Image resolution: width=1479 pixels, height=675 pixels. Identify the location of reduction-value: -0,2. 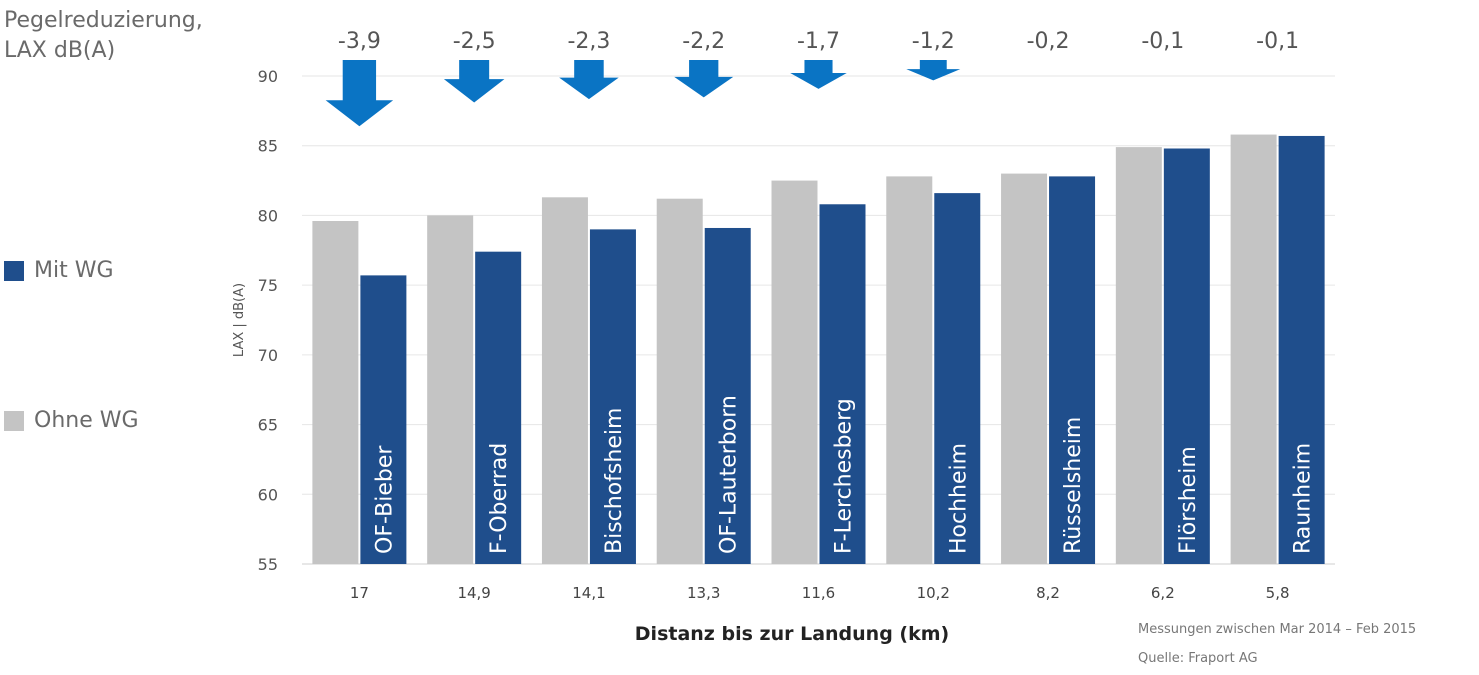
(1048, 41).